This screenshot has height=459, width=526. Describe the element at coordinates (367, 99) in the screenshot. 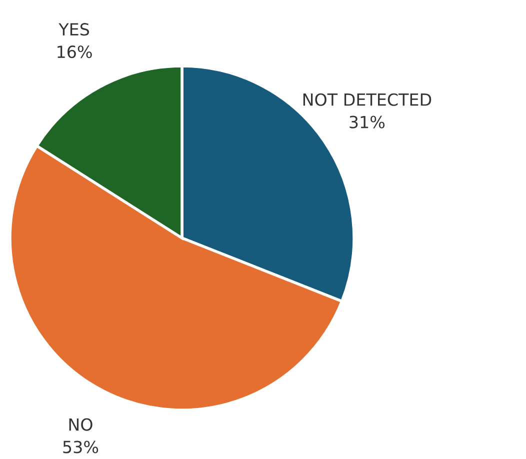

I see `slice-label: NOT DETECTED` at that location.